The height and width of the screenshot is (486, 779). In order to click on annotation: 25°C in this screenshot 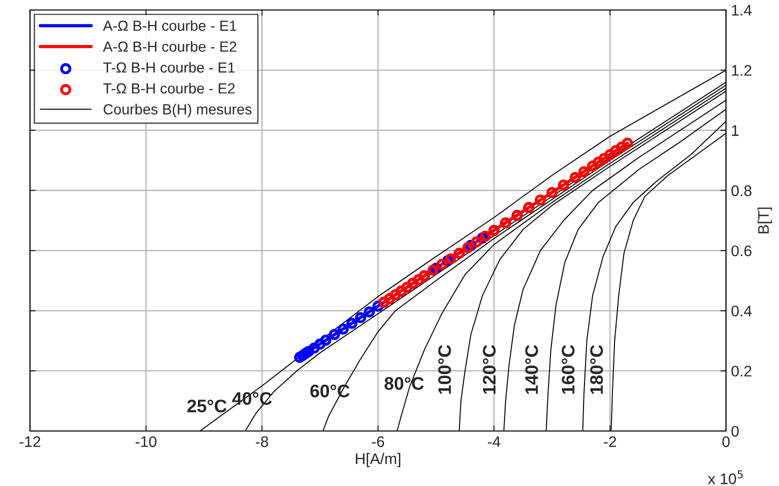, I will do `click(207, 406)`.